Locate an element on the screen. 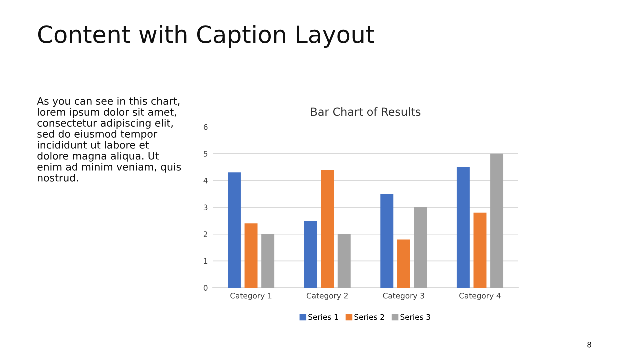 The width and height of the screenshot is (640, 360). text: Content with Caption Layout is located at coordinates (206, 36).